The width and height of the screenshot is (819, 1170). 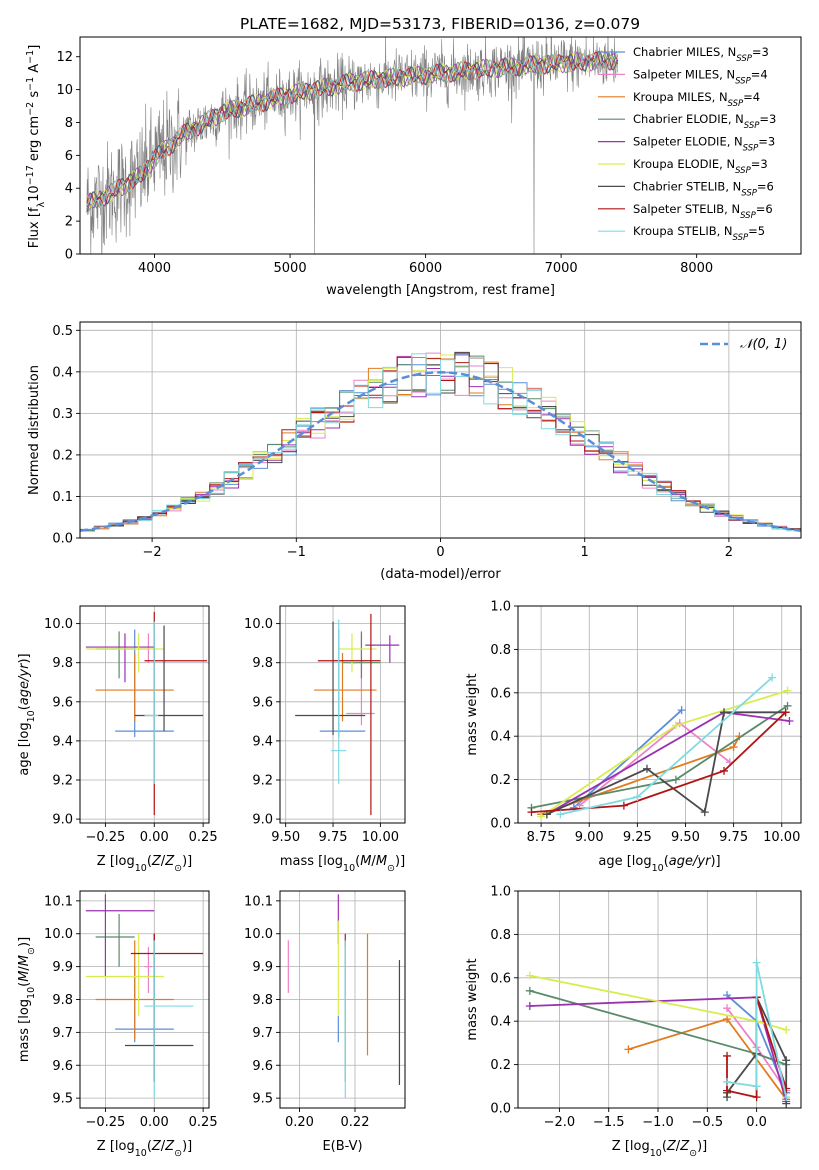 I want to click on y-tick-label: 9.4, so click(x=62, y=741).